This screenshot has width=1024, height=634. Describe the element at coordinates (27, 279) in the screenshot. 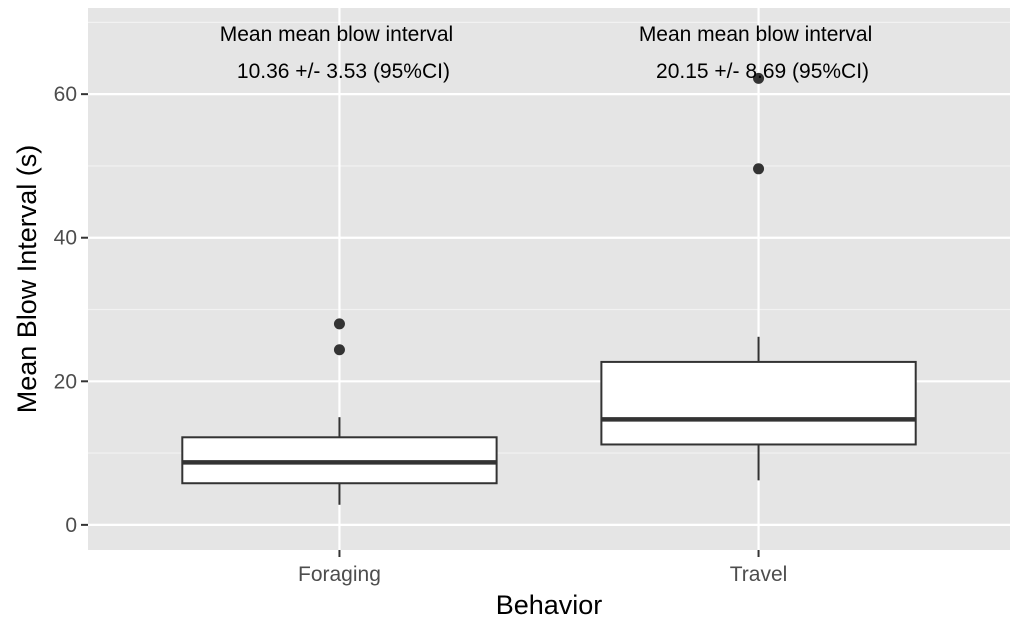

I see `y-axis-title: Mean Blow Interval (s)` at that location.